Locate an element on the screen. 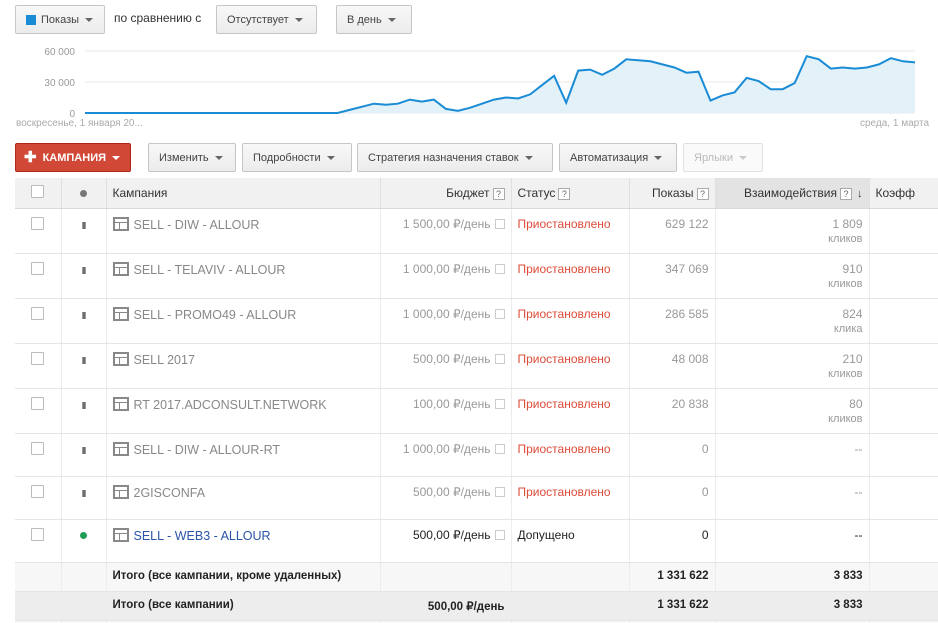 Image resolution: width=938 pixels, height=623 pixels. edit-button: Изменить is located at coordinates (192, 157).